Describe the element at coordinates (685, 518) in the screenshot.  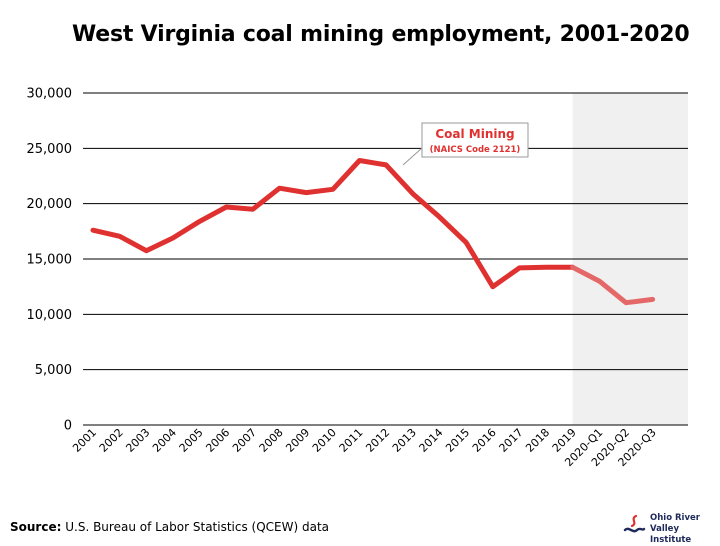
I see `logo-line-1: Ohio River` at that location.